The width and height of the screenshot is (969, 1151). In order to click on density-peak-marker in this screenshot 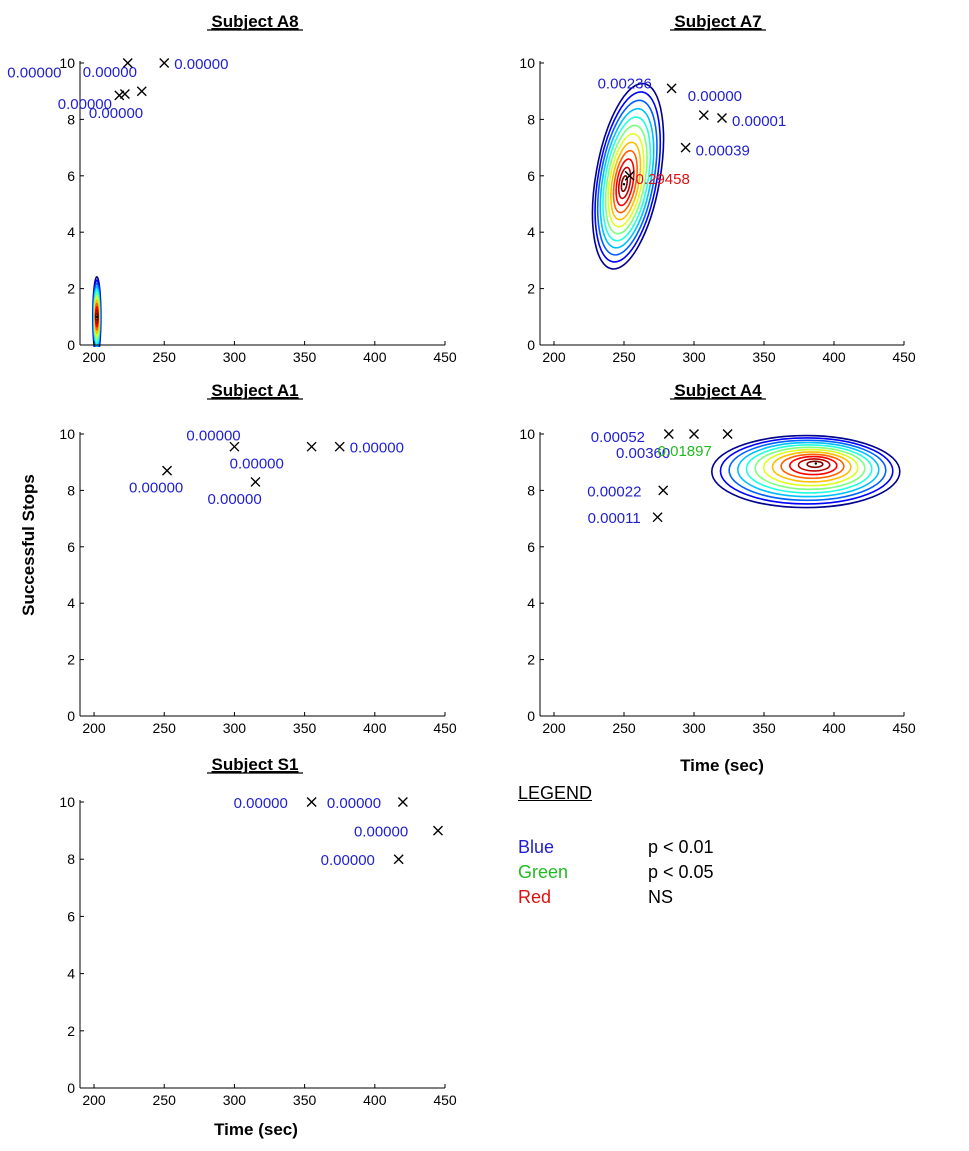, I will do `click(97, 316)`.